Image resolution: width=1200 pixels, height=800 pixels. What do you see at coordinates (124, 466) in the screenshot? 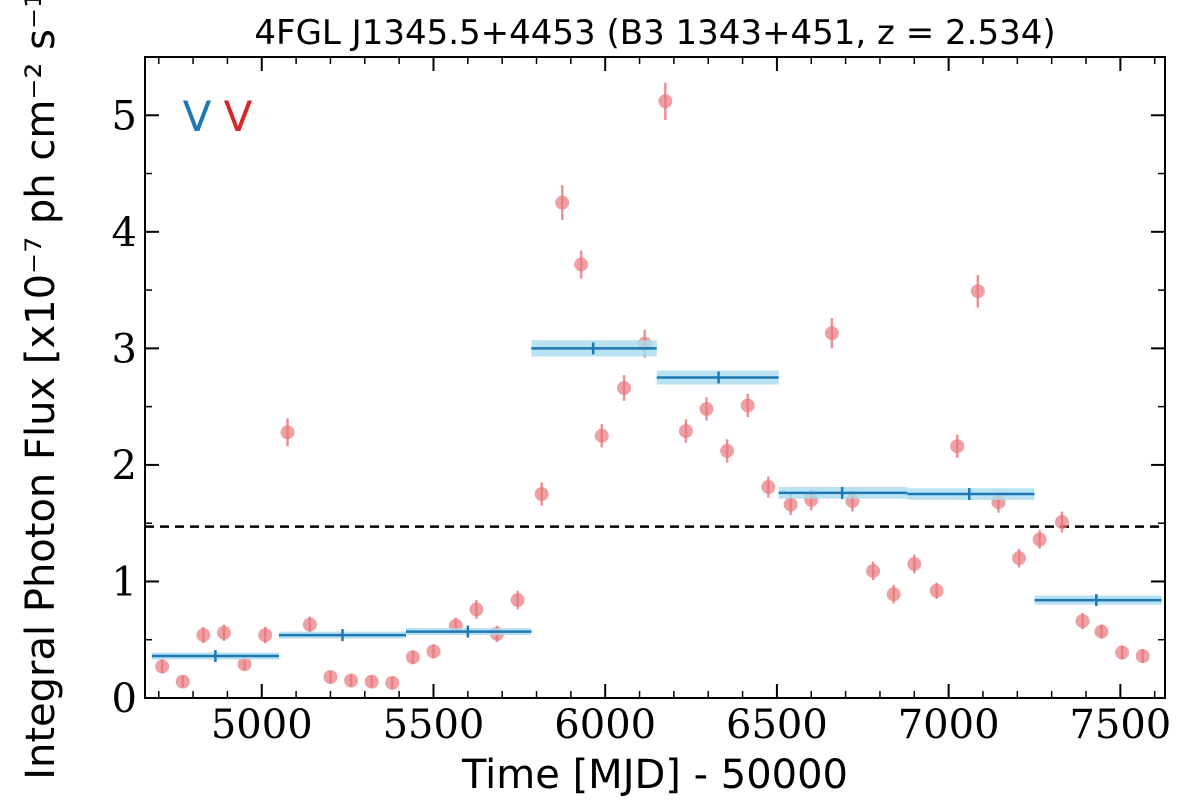
I see `y-tick-label: 2` at bounding box center [124, 466].